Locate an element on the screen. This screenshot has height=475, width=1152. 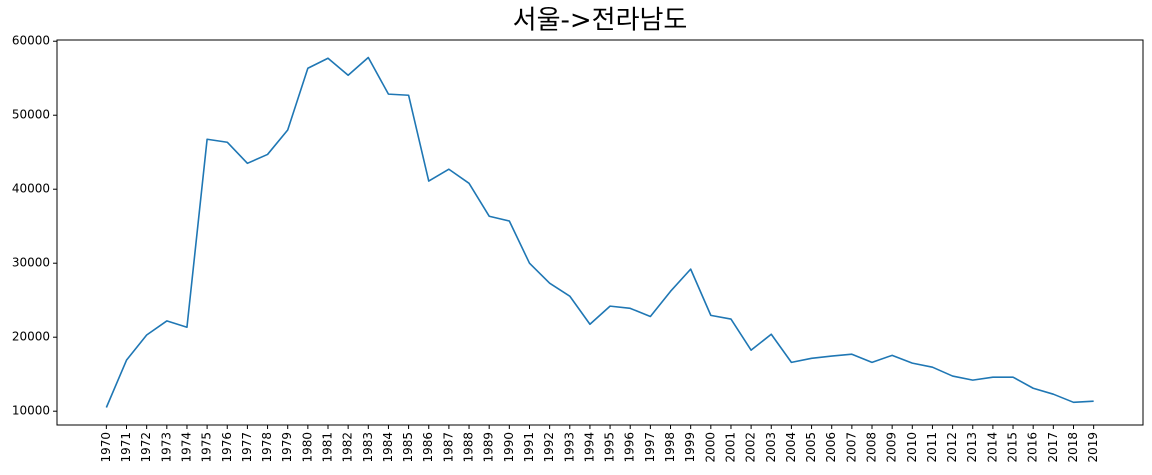
x-tick-label: 1971 is located at coordinates (126, 447).